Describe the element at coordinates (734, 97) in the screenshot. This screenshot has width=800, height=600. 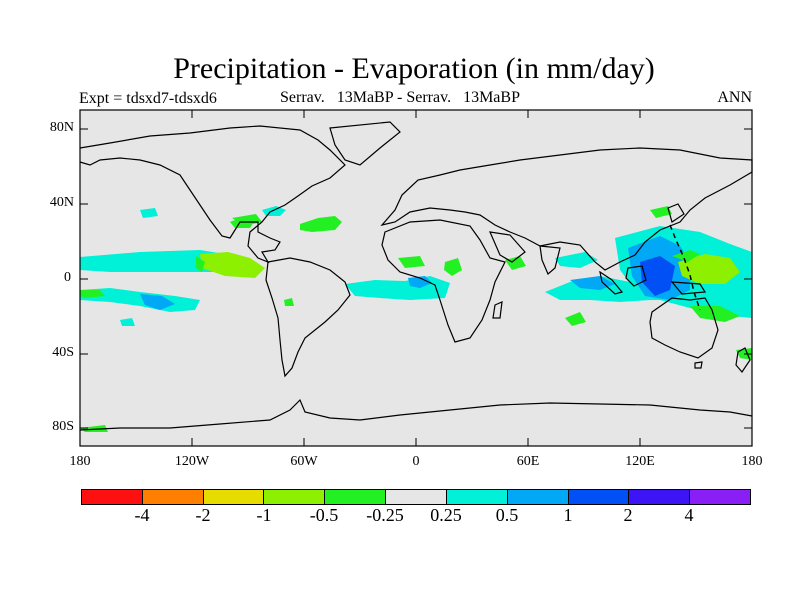
I see `season-label: ANN` at that location.